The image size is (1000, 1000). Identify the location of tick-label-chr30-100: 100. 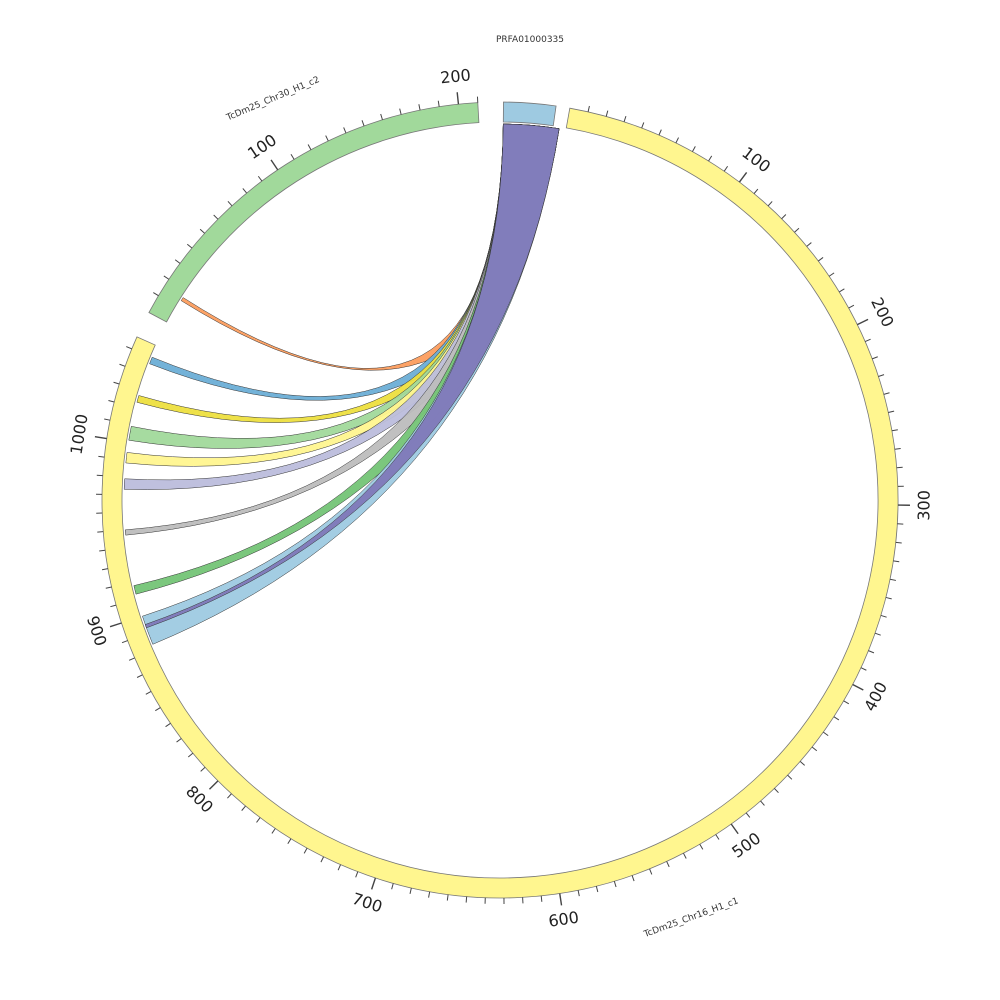
(262, 146).